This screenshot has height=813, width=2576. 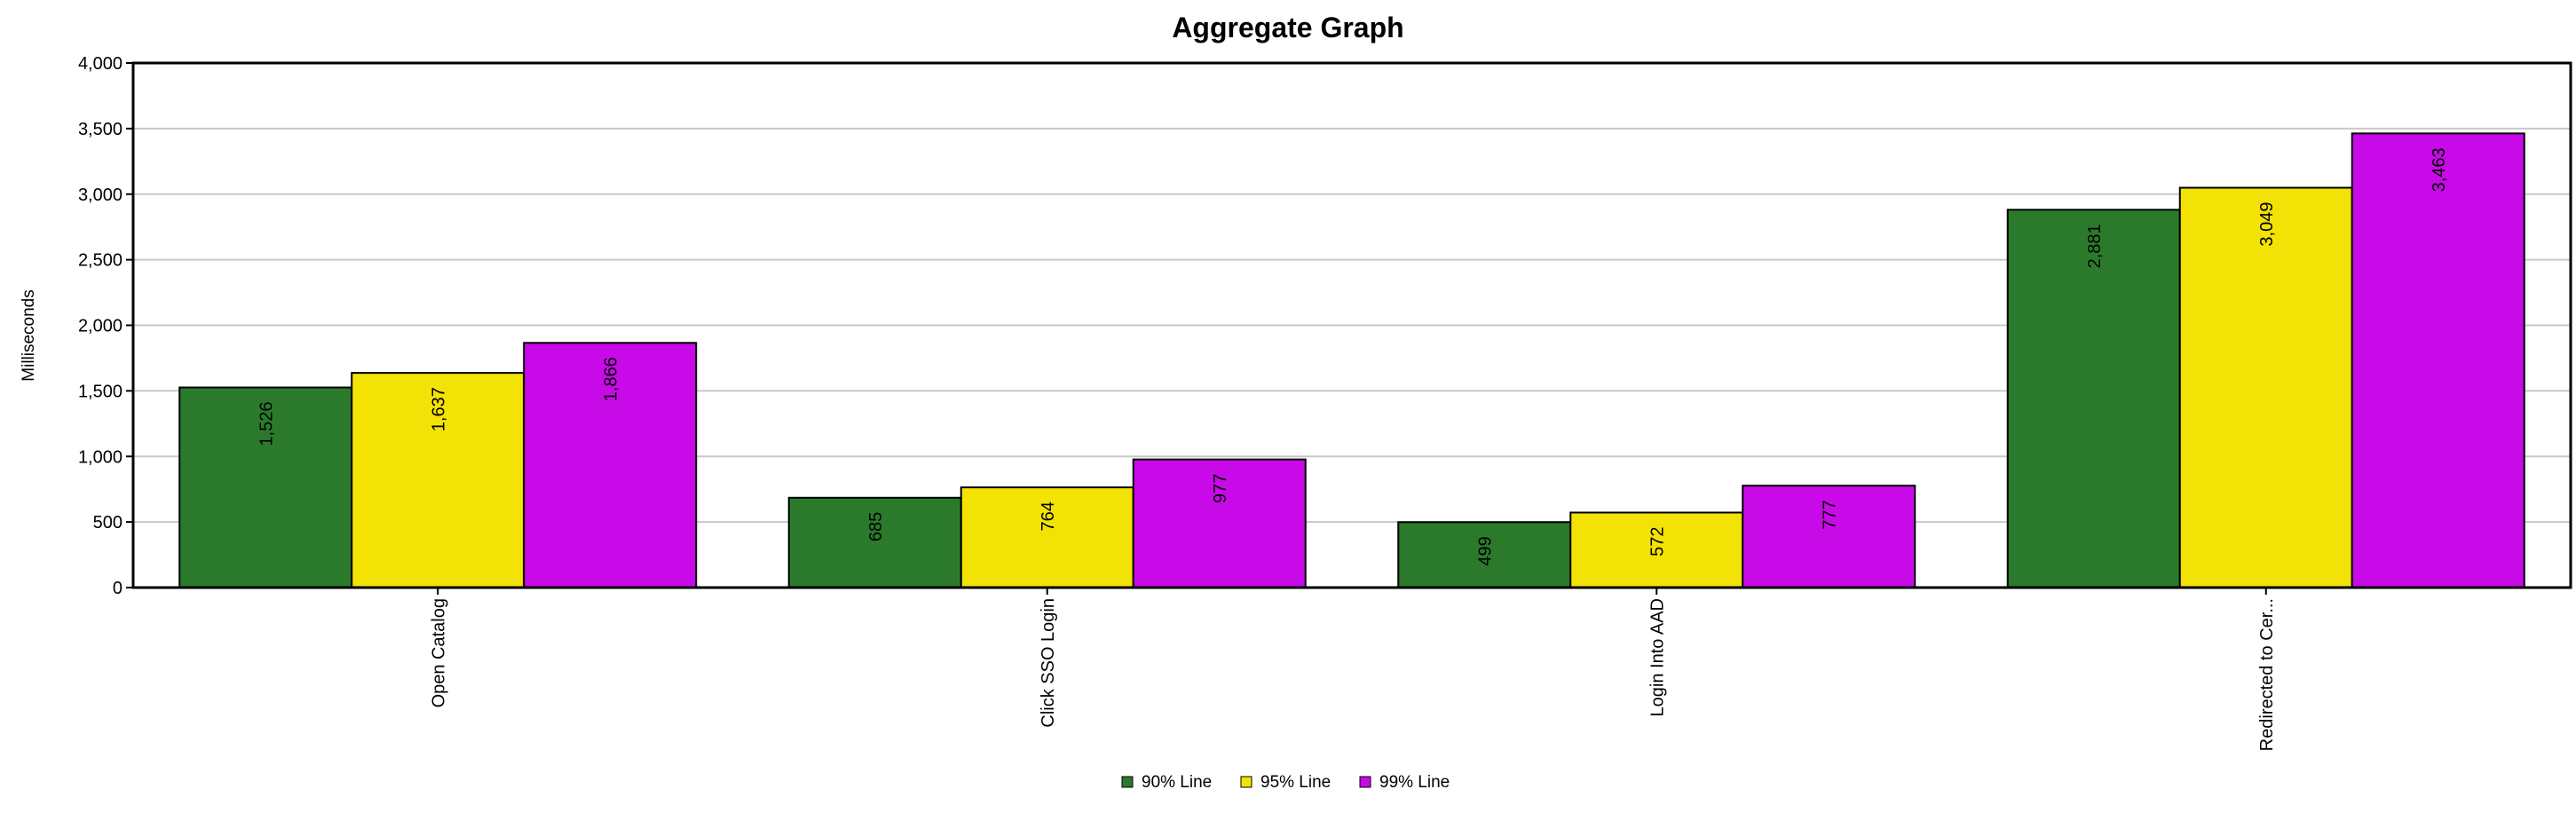 What do you see at coordinates (1048, 516) in the screenshot?
I see `data-label: 764` at bounding box center [1048, 516].